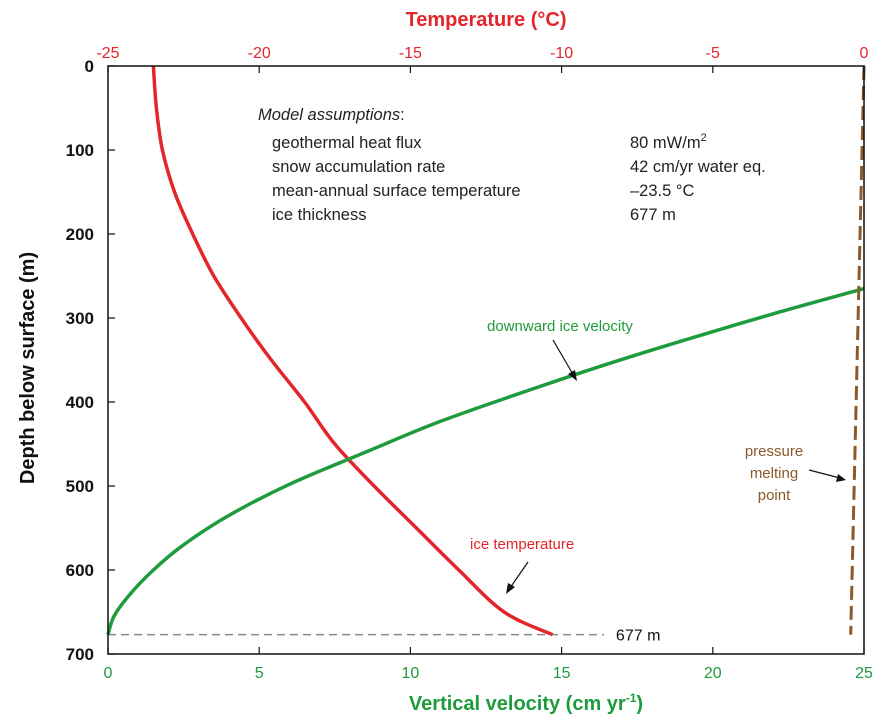  Describe the element at coordinates (80, 402) in the screenshot. I see `left-axis-tick-label: 400` at that location.